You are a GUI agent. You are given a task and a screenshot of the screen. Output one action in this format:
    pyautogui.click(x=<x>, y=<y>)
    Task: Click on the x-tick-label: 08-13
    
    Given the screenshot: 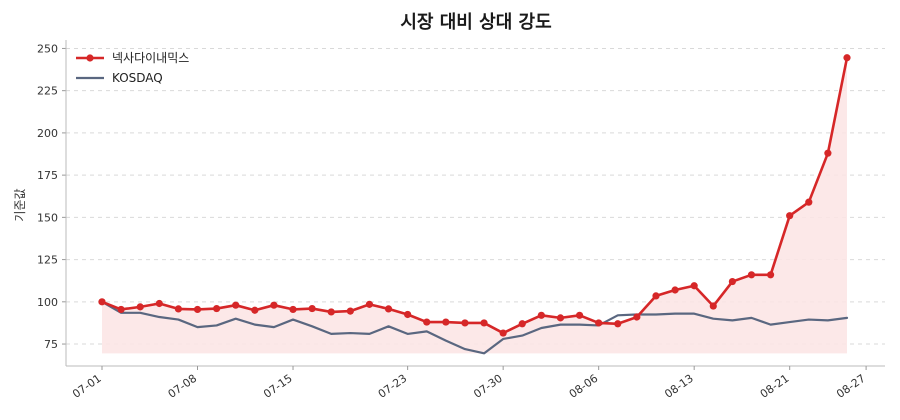 What is the action you would take?
    pyautogui.click(x=679, y=386)
    